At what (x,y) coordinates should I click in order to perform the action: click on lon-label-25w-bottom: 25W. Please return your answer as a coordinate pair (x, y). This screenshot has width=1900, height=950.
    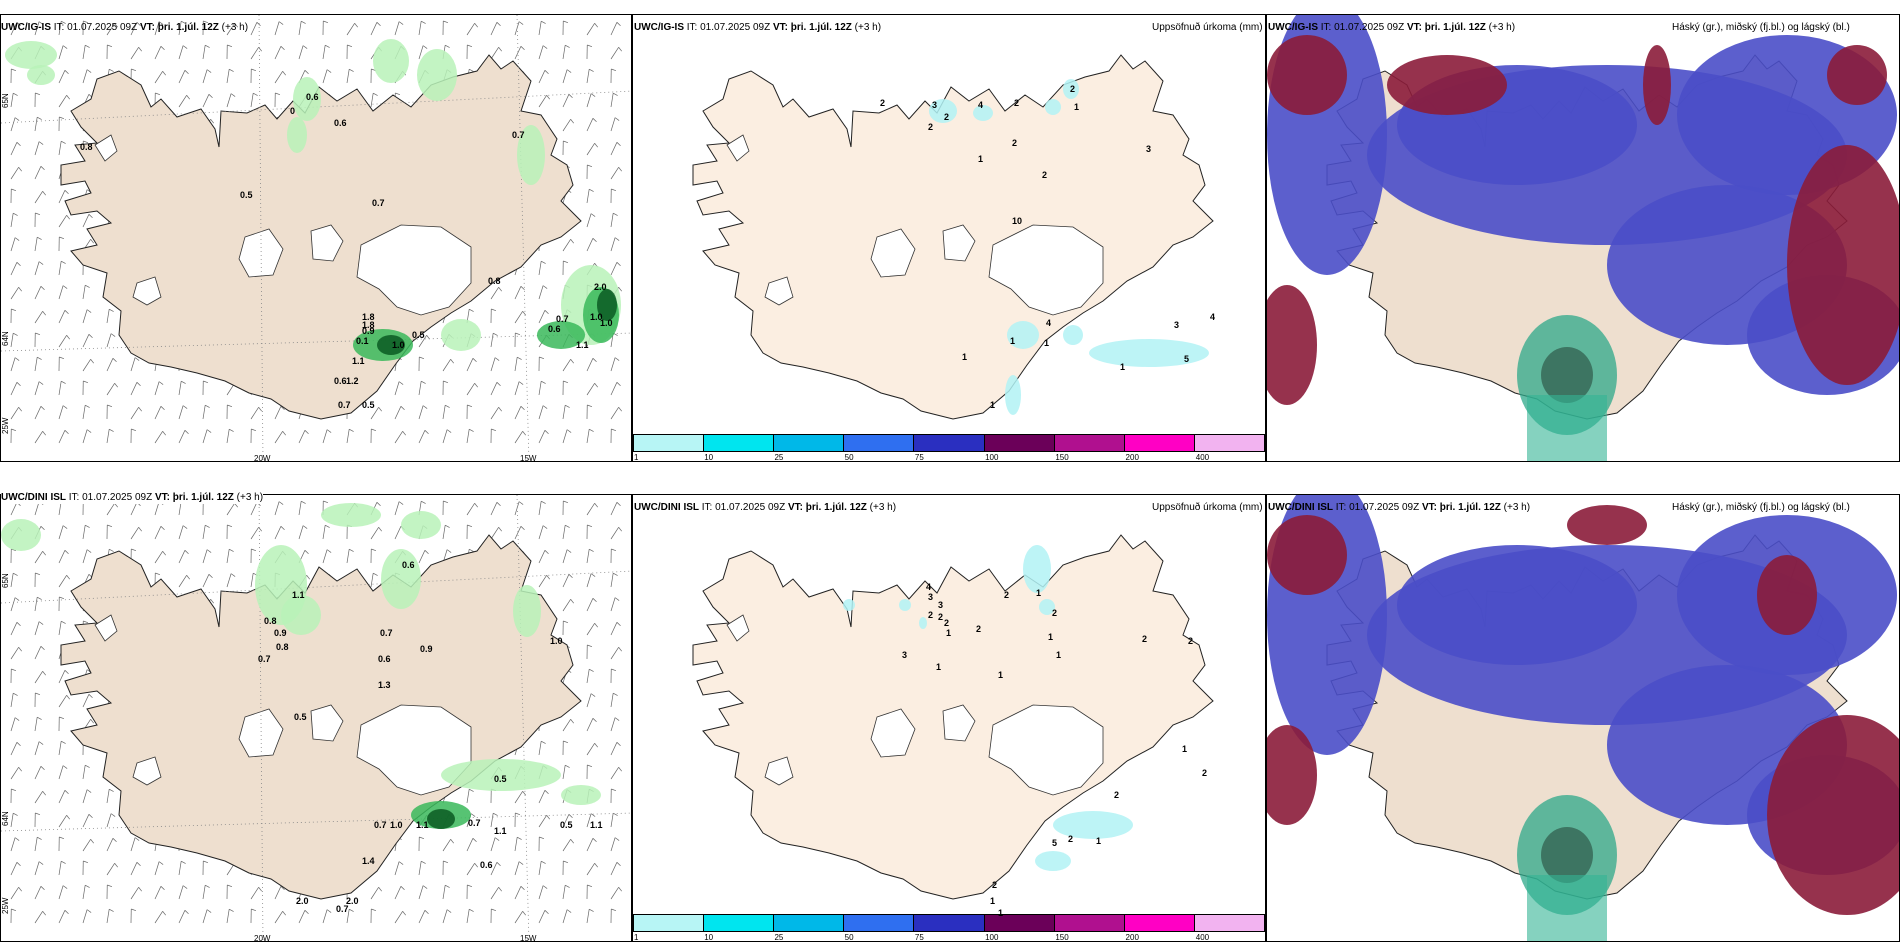
    Looking at the image, I should click on (5, 905).